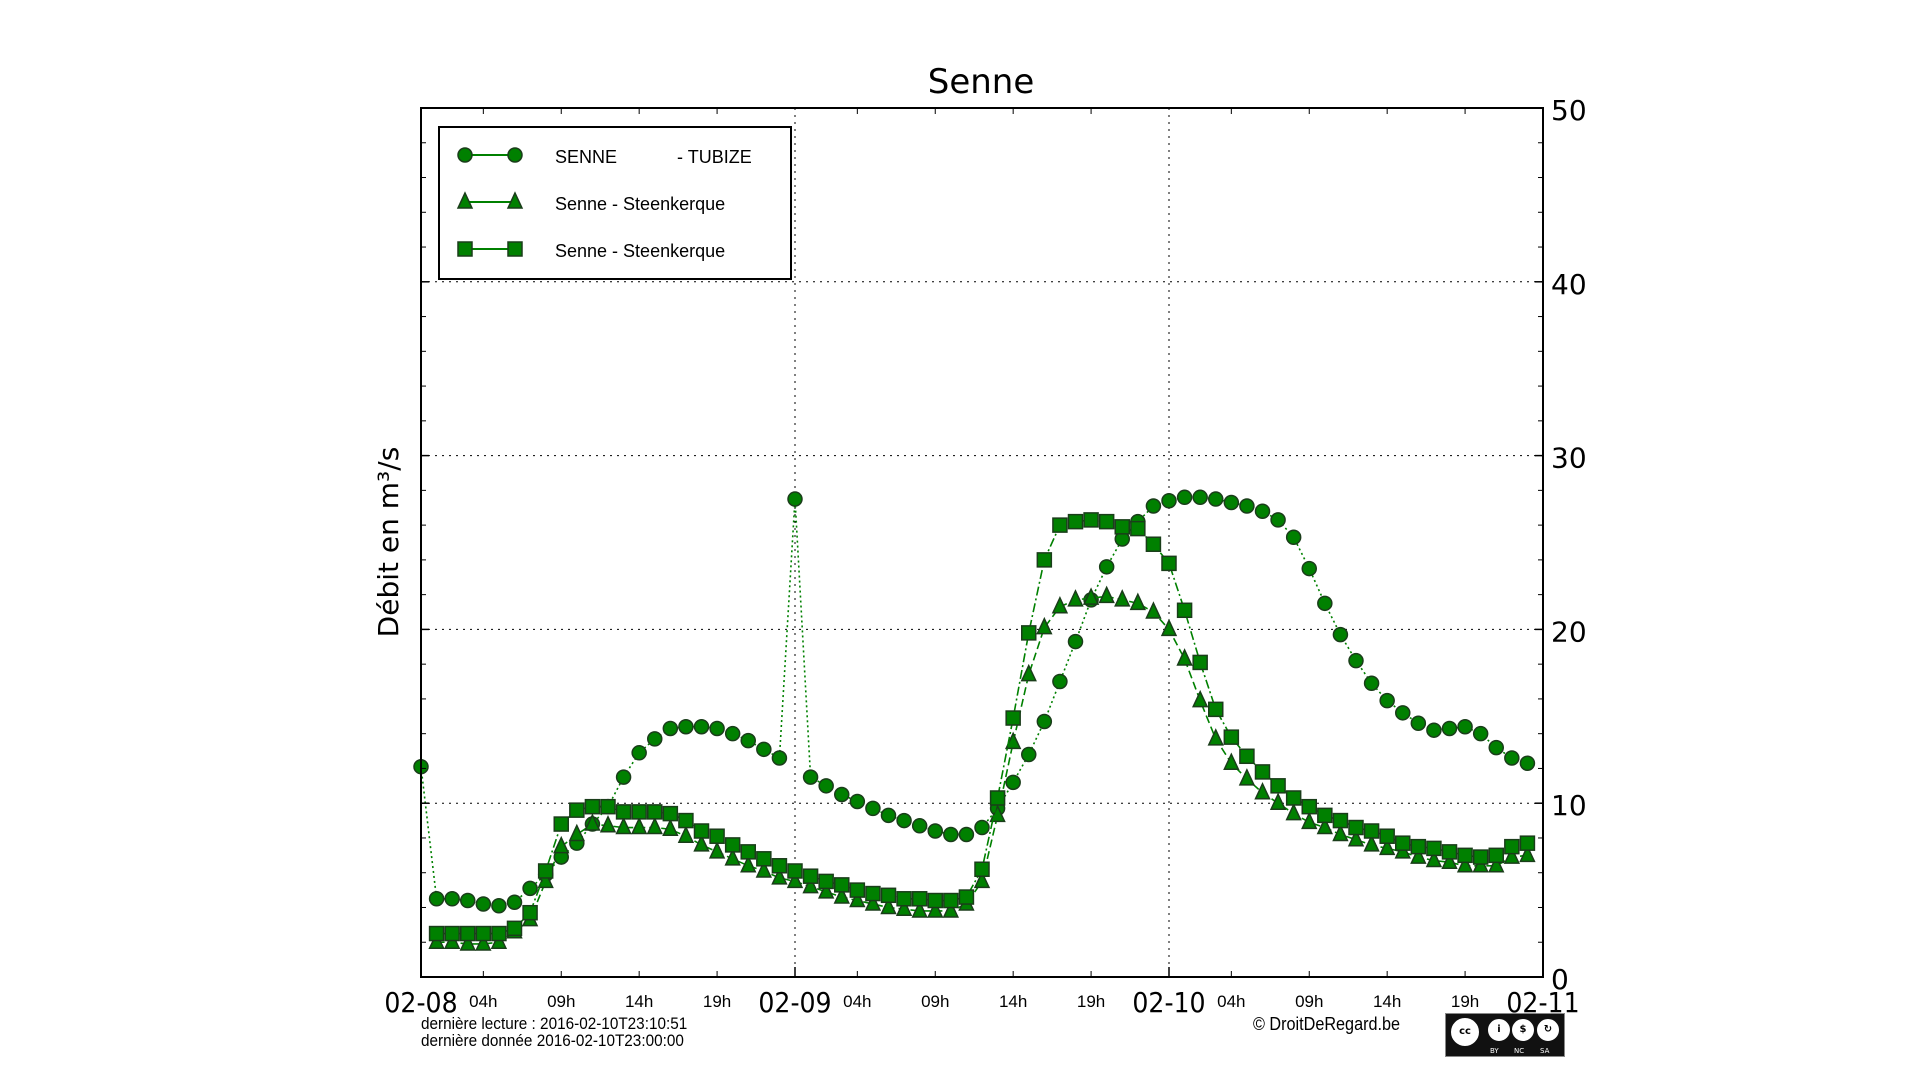 This screenshot has width=1920, height=1080. I want to click on y-tick-label: 20, so click(1569, 631).